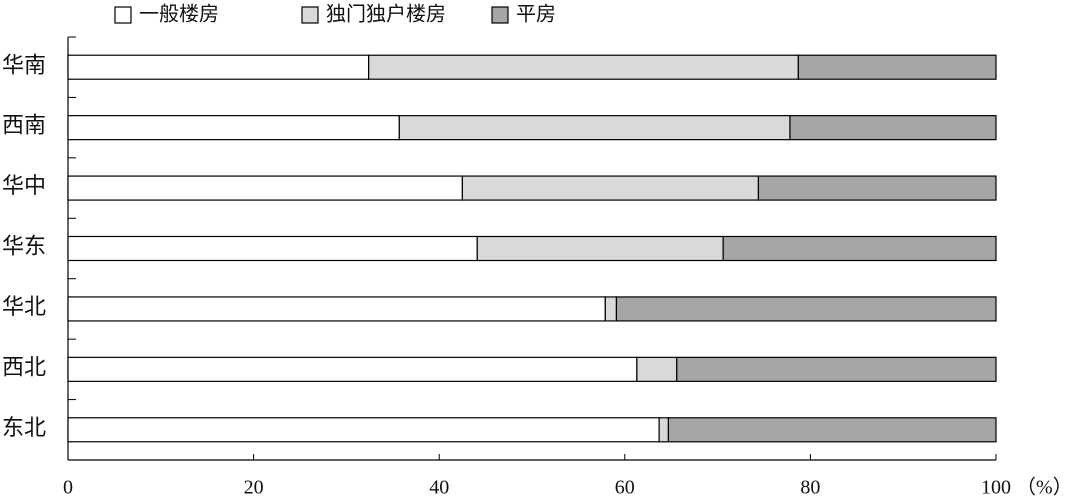  What do you see at coordinates (179, 14) in the screenshot?
I see `legend-label: 一般楼房` at bounding box center [179, 14].